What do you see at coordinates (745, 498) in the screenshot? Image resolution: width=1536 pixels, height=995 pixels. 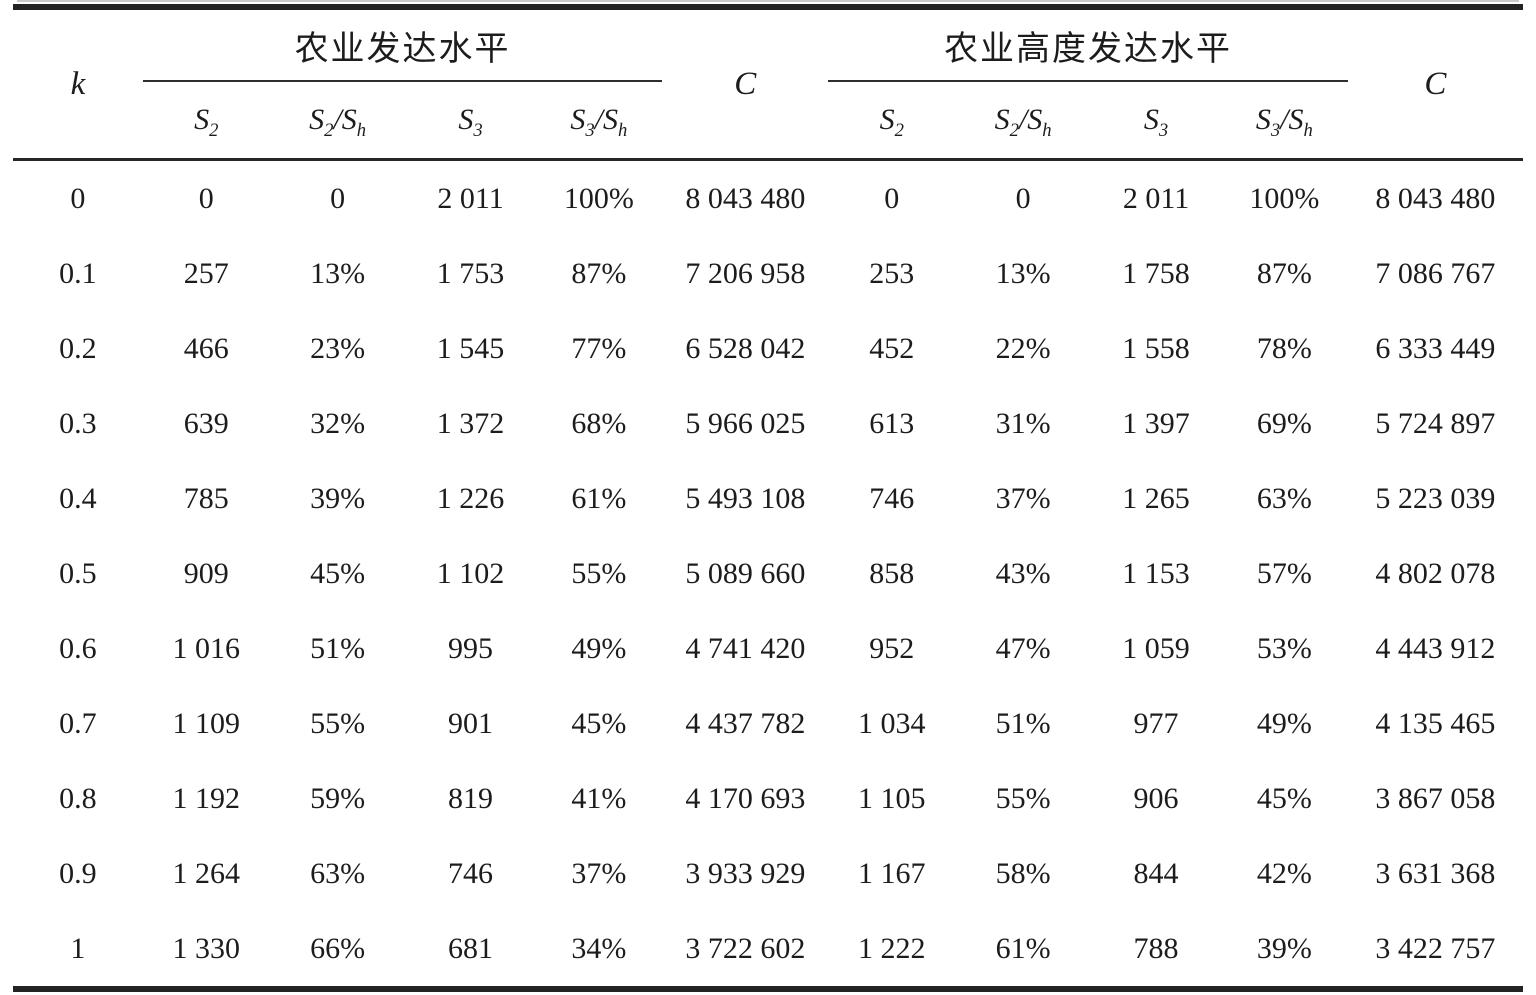 I see `cell-value: 5 493 108` at bounding box center [745, 498].